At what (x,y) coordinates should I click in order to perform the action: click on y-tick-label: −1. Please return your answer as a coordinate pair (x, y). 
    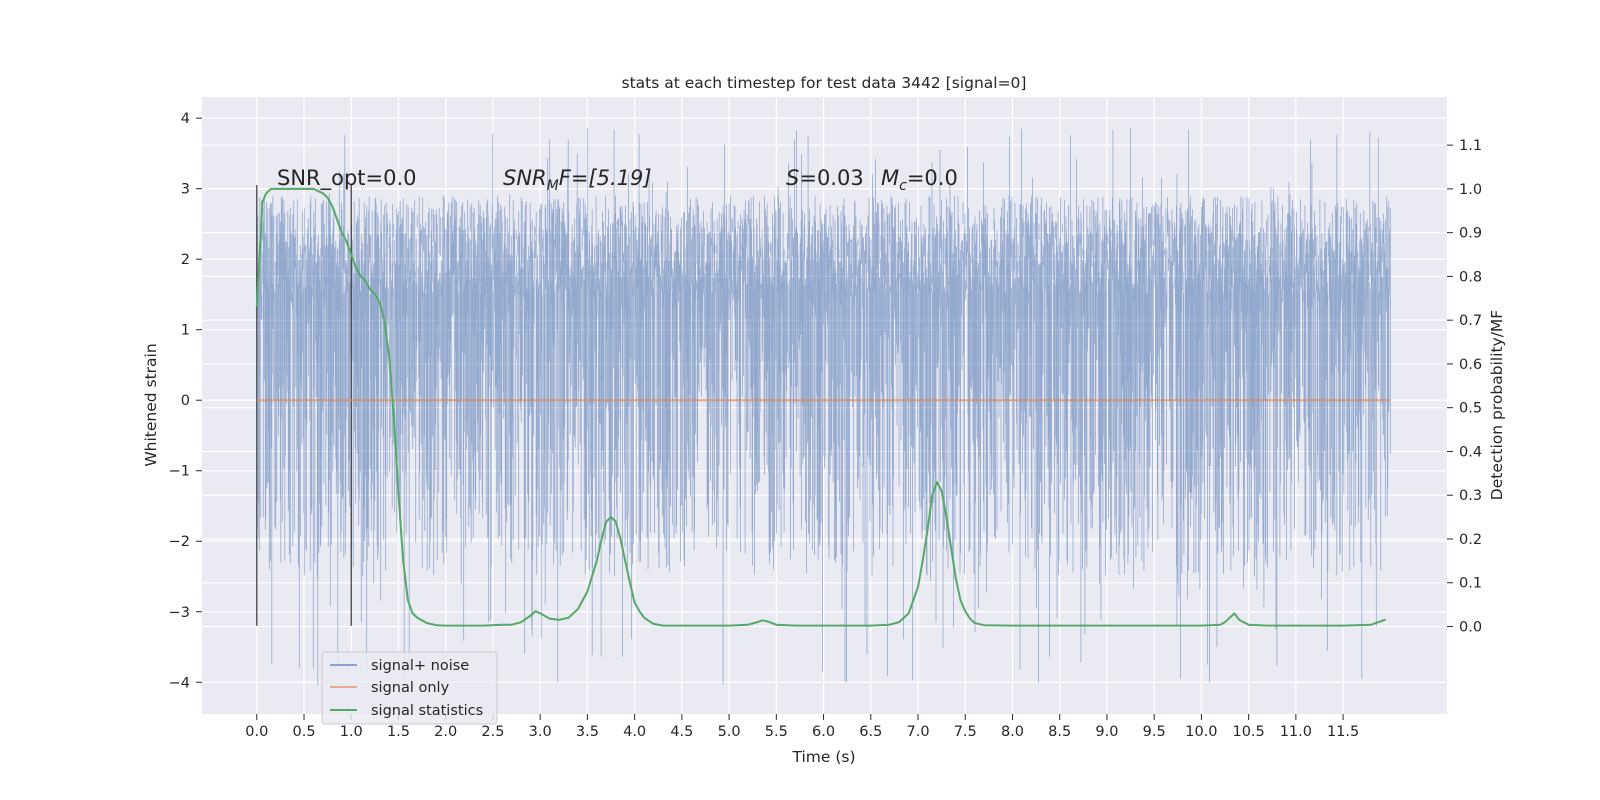
    Looking at the image, I should click on (179, 472).